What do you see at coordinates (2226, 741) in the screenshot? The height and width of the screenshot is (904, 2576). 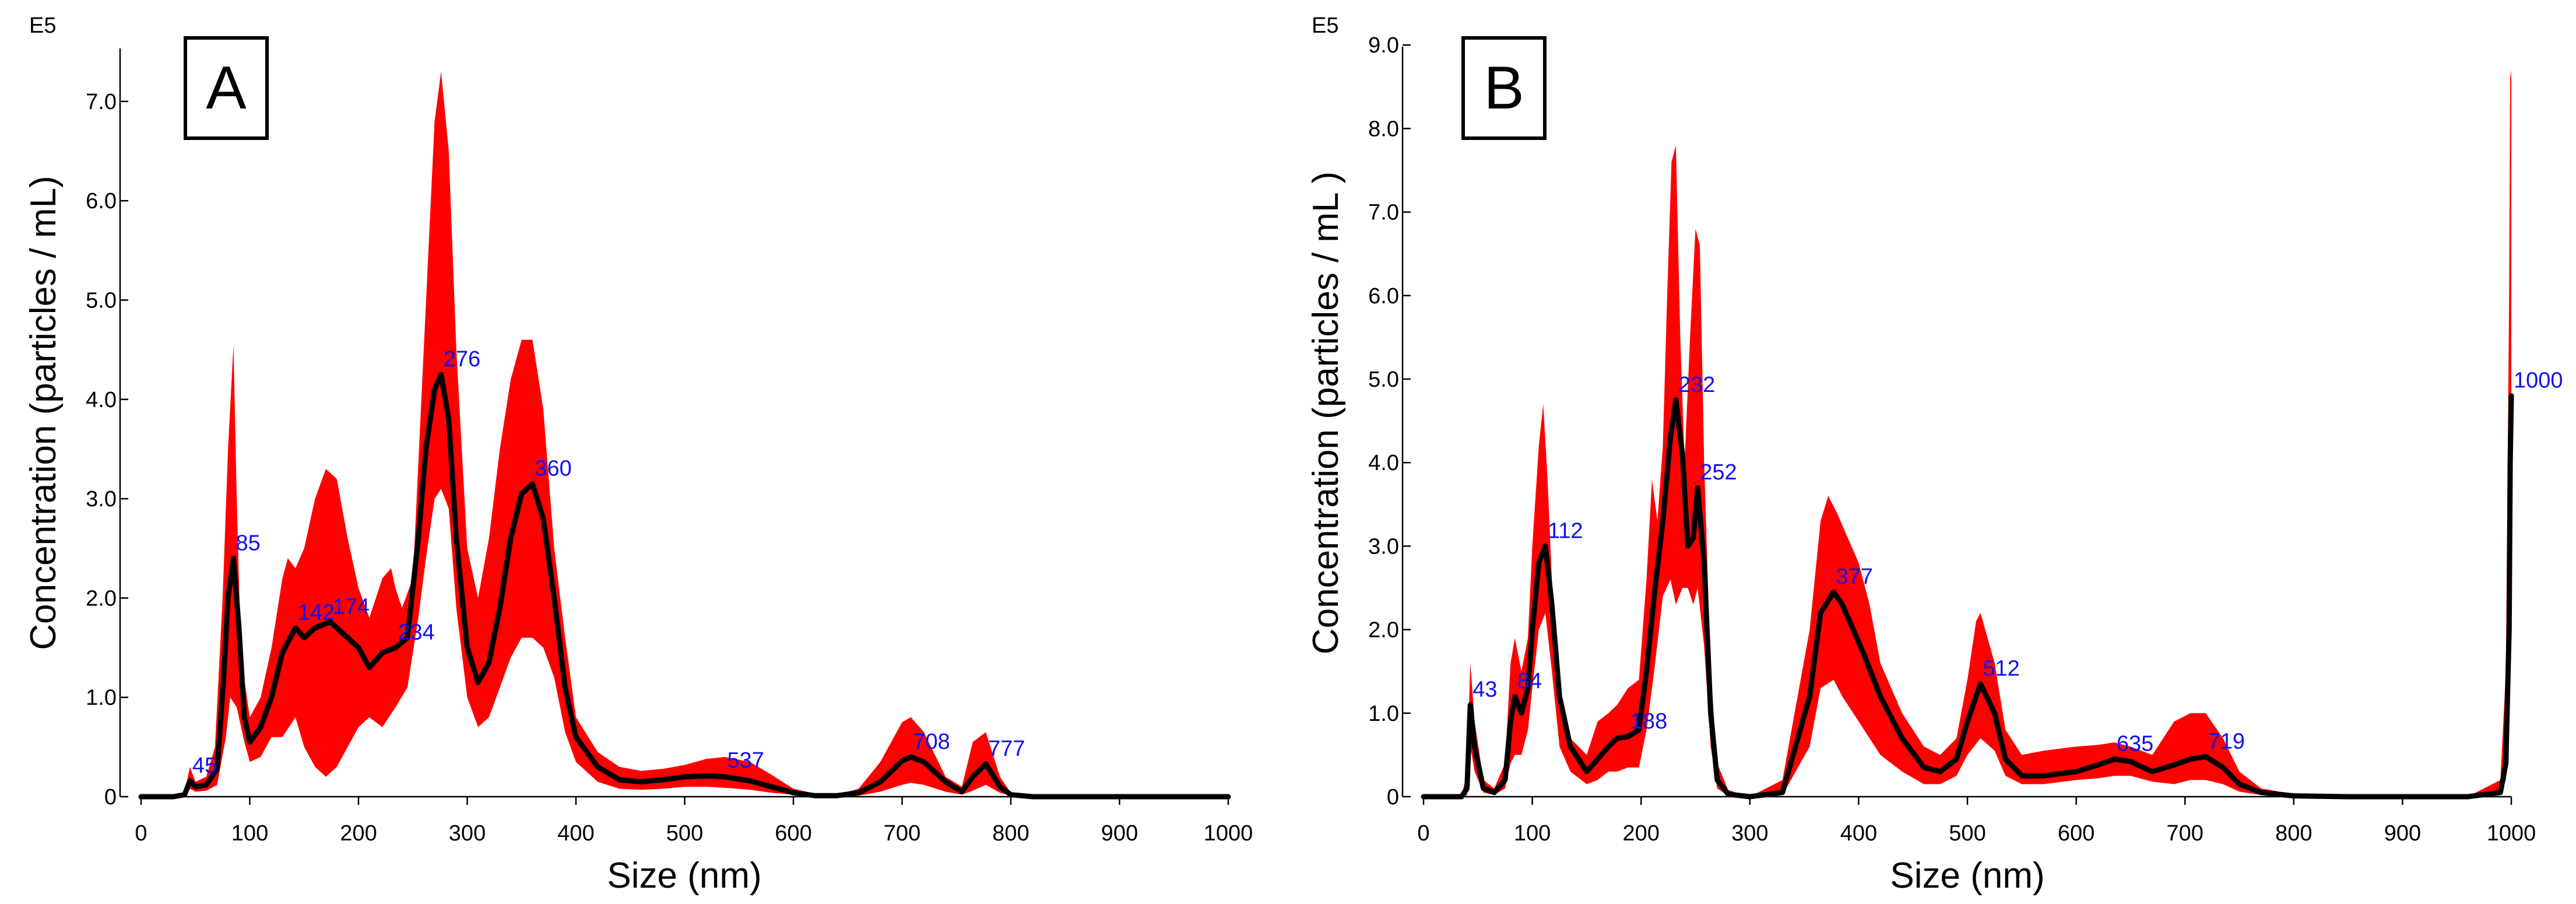 I see `peak-size-label: 719` at bounding box center [2226, 741].